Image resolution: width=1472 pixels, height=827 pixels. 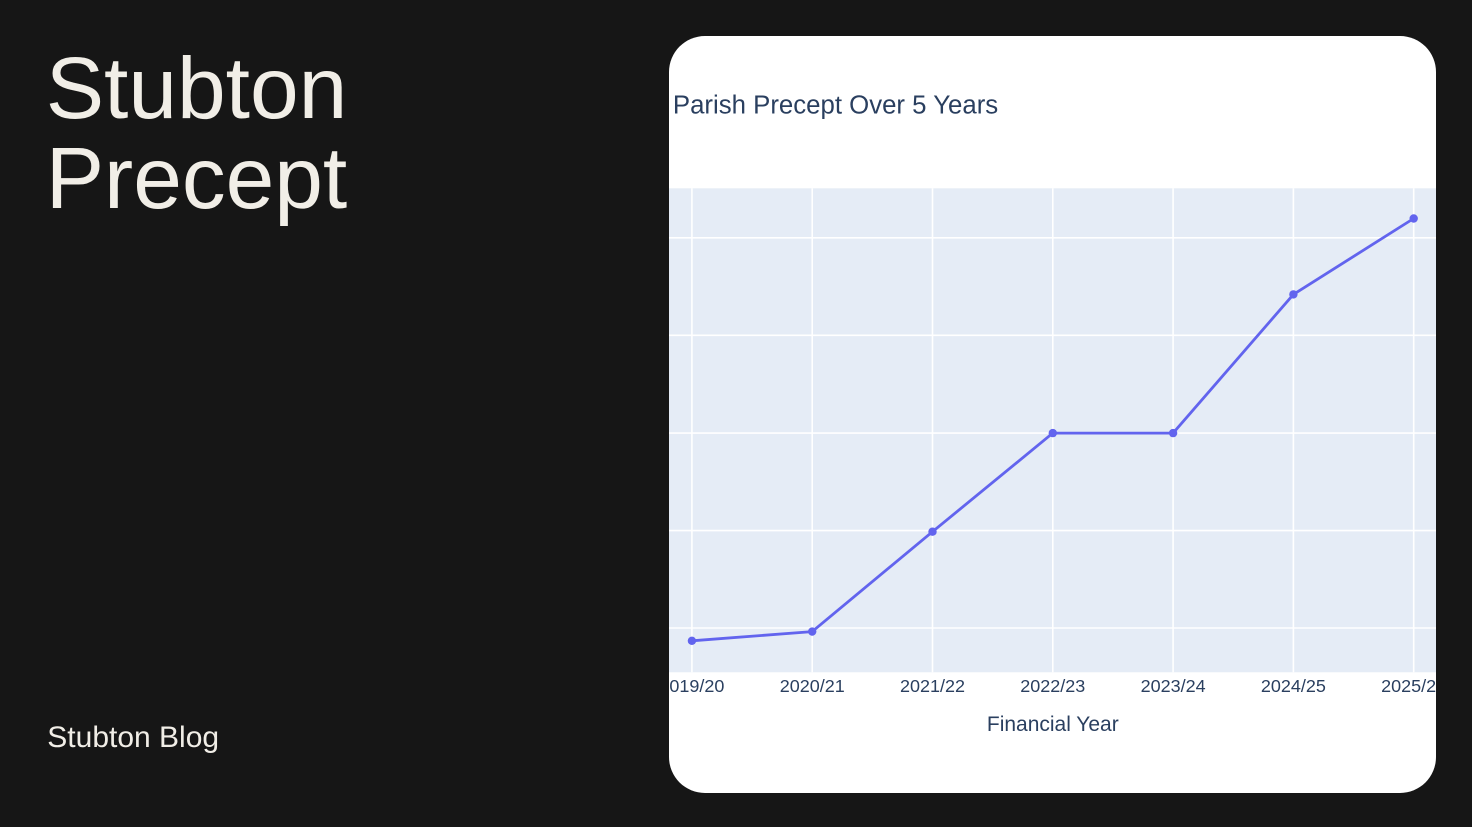 I want to click on svg-text: 2020/21, so click(x=811, y=686).